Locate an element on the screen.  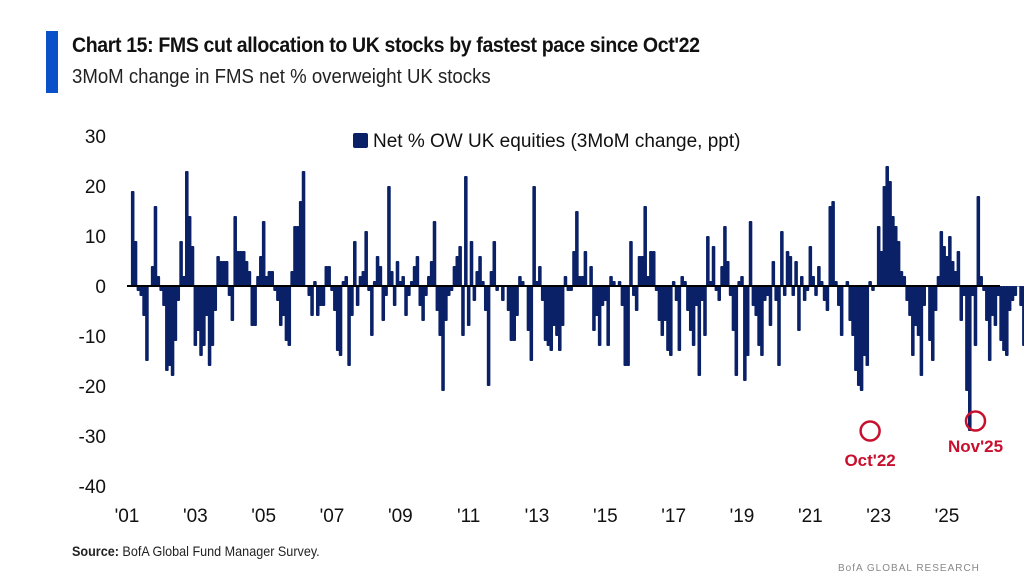
y-tick-label: 10 is located at coordinates (95, 237).